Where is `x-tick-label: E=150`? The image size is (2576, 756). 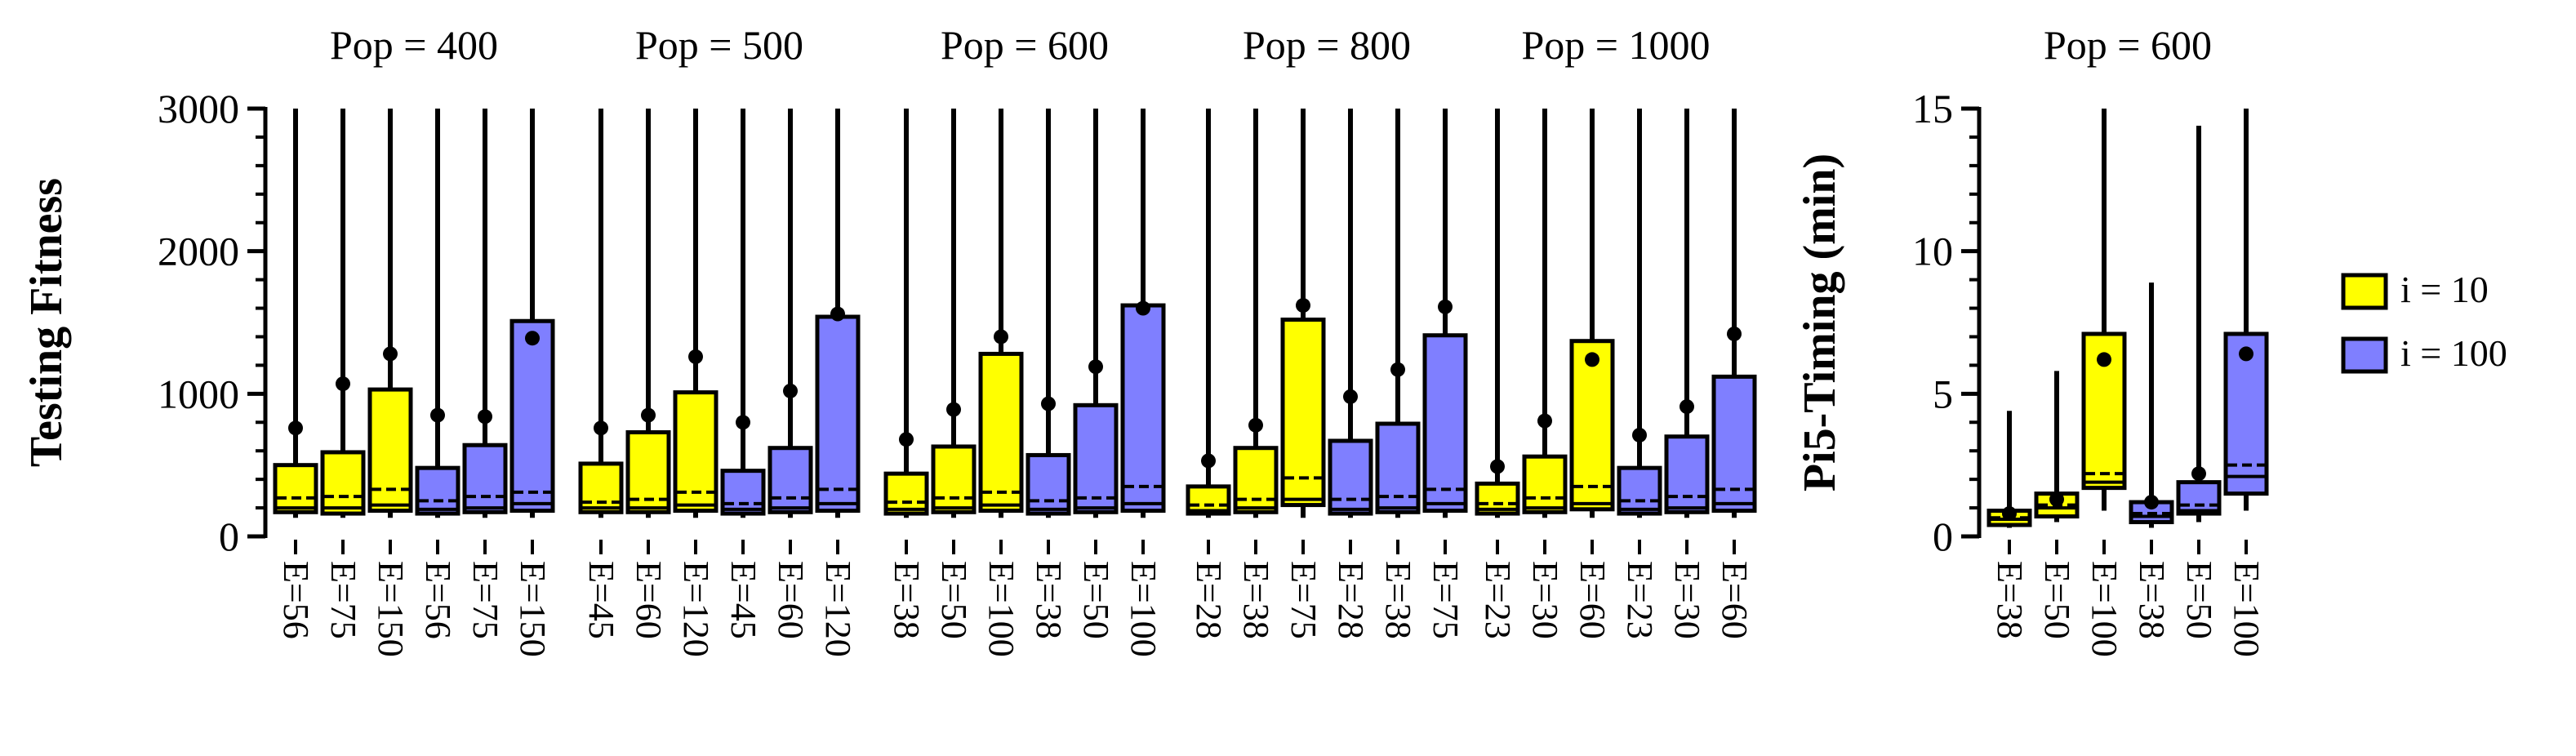
x-tick-label: E=150 is located at coordinates (533, 609).